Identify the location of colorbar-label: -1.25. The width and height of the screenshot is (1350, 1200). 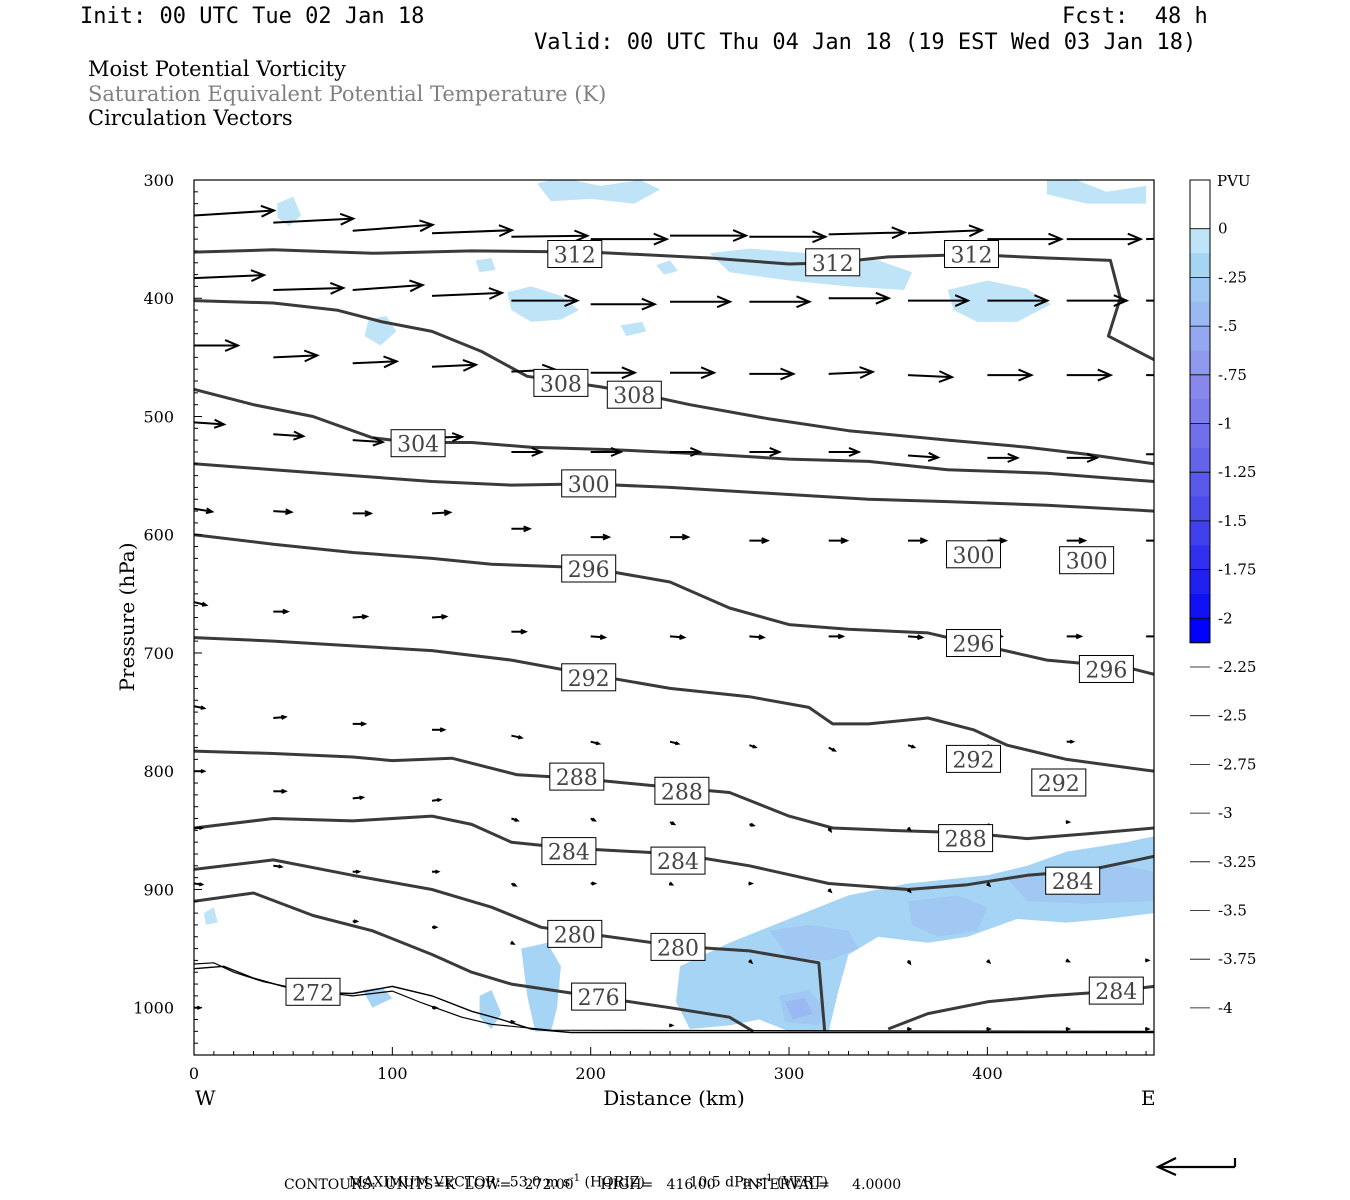
(1237, 472).